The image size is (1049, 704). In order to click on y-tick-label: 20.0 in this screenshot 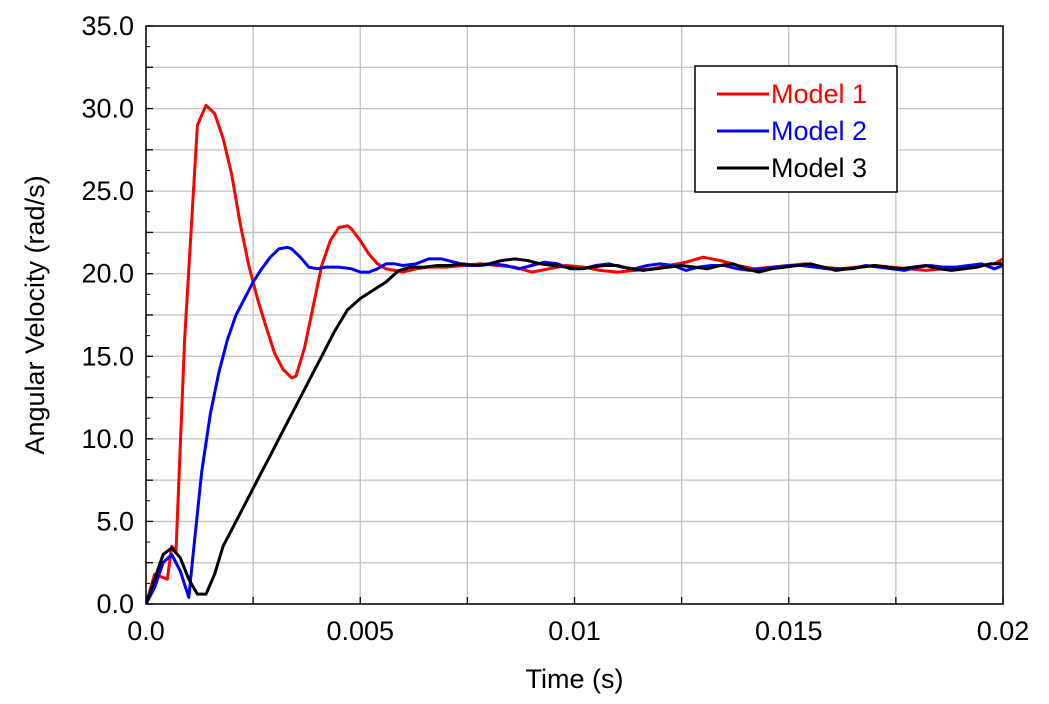, I will do `click(107, 274)`.